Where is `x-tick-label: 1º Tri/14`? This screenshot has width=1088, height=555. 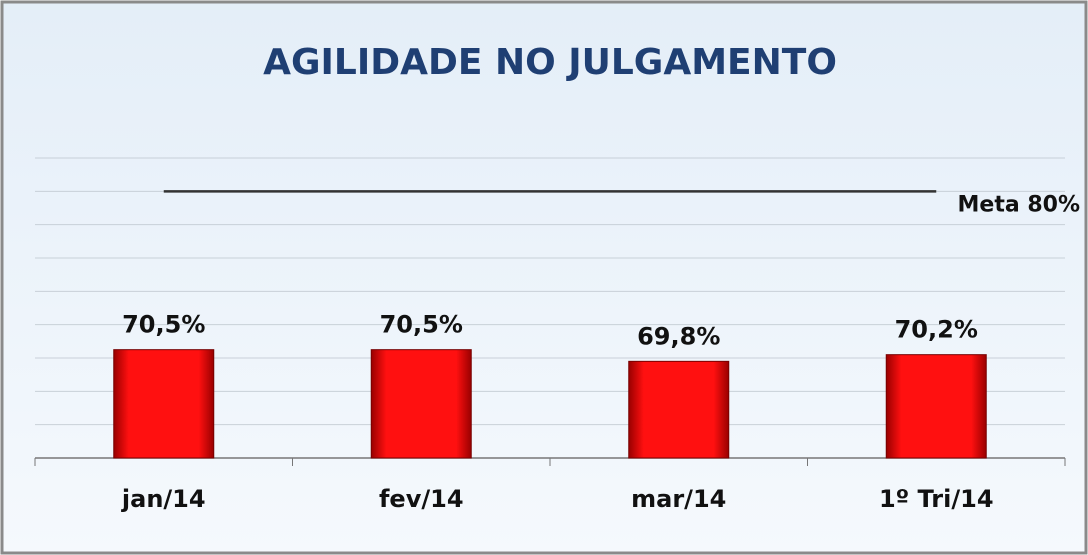 x-tick-label: 1º Tri/14 is located at coordinates (936, 499).